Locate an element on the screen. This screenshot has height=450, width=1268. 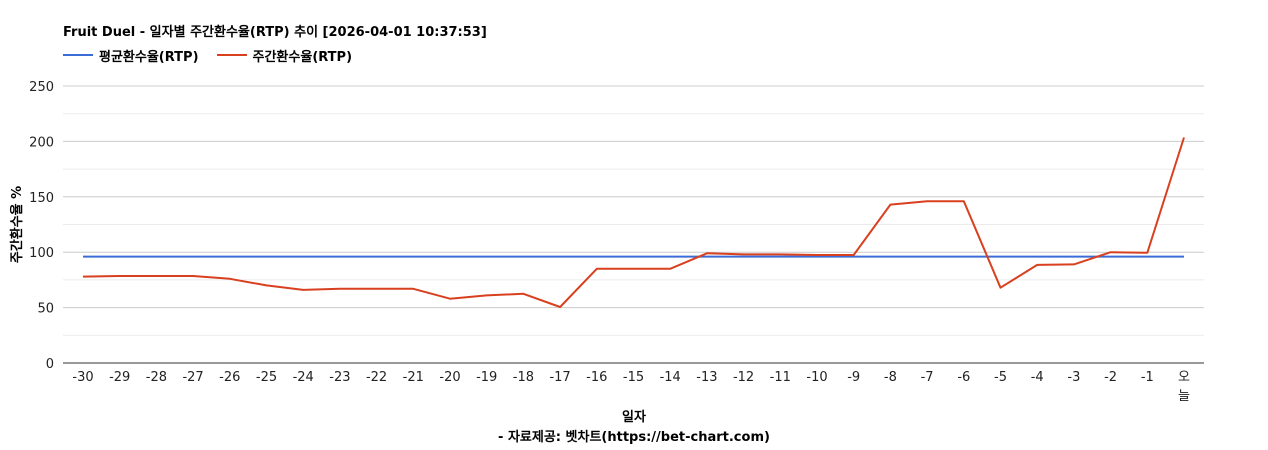
x-tick-label: -5 is located at coordinates (1000, 377).